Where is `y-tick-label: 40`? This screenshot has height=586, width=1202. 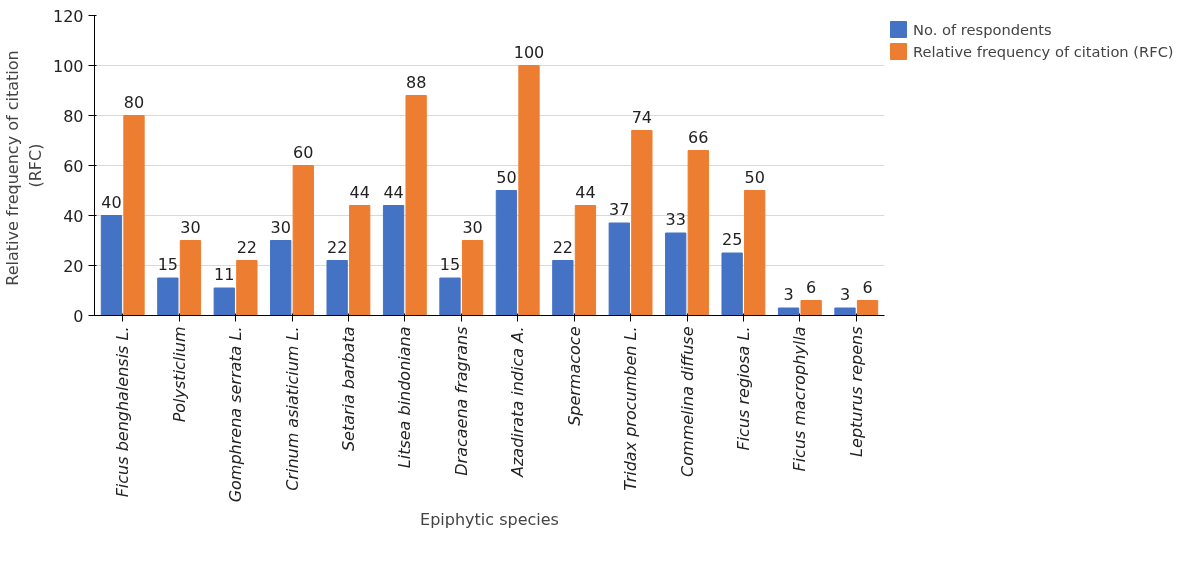 y-tick-label: 40 is located at coordinates (73, 216).